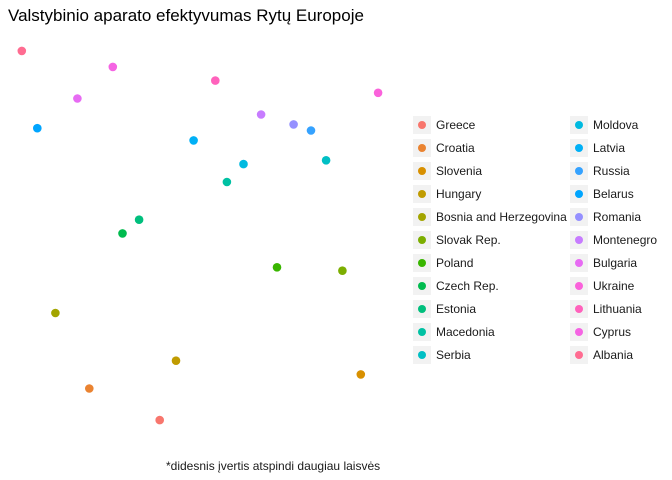 The height and width of the screenshot is (480, 672). I want to click on legend-item-serbia: Serbia, so click(490, 354).